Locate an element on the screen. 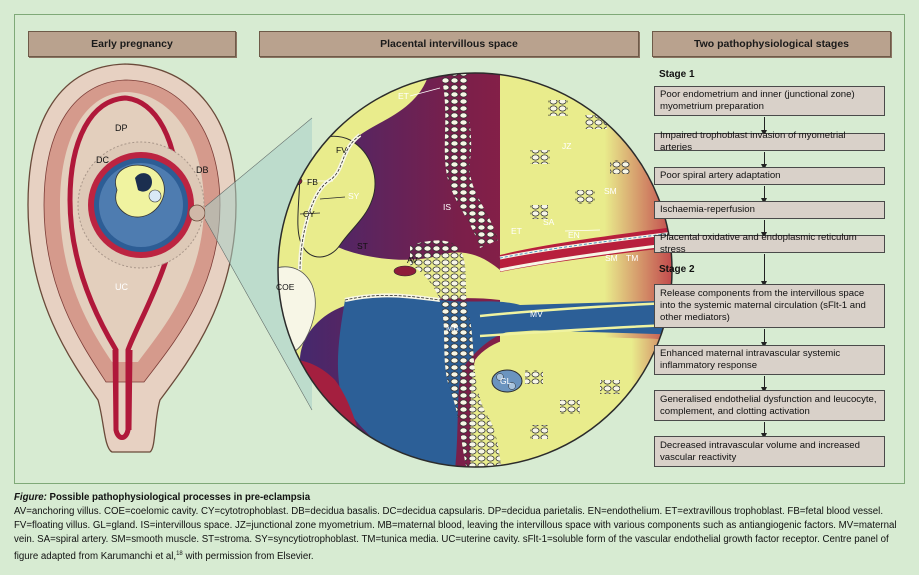 This screenshot has width=919, height=575. label-et-mid: ET is located at coordinates (516, 231).